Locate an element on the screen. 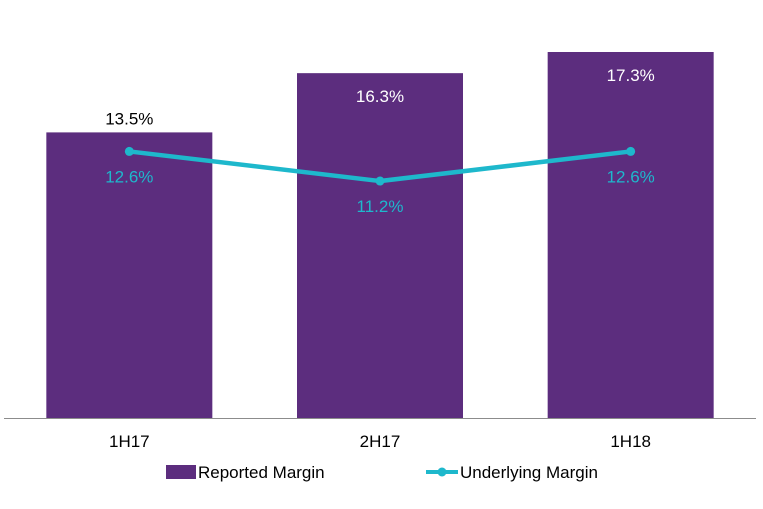  x-axis-ticks: 1H17 2H17 1H18 is located at coordinates (380, 441).